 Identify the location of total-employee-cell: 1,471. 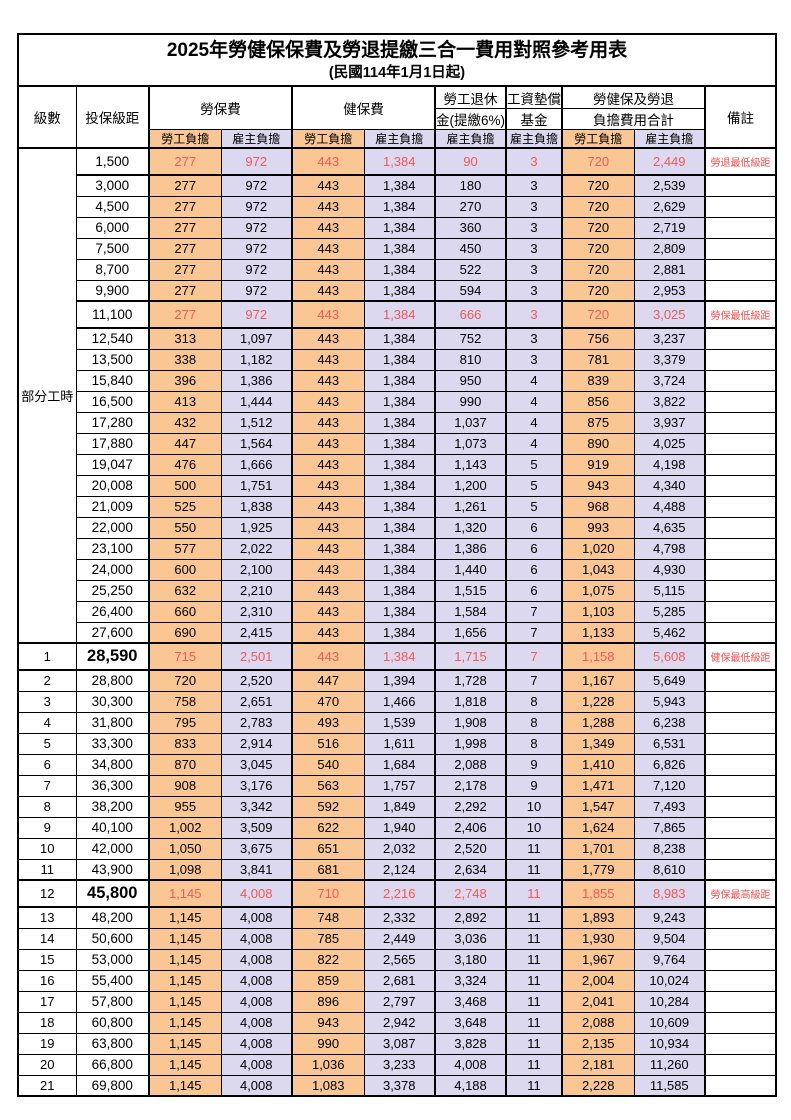
(598, 785).